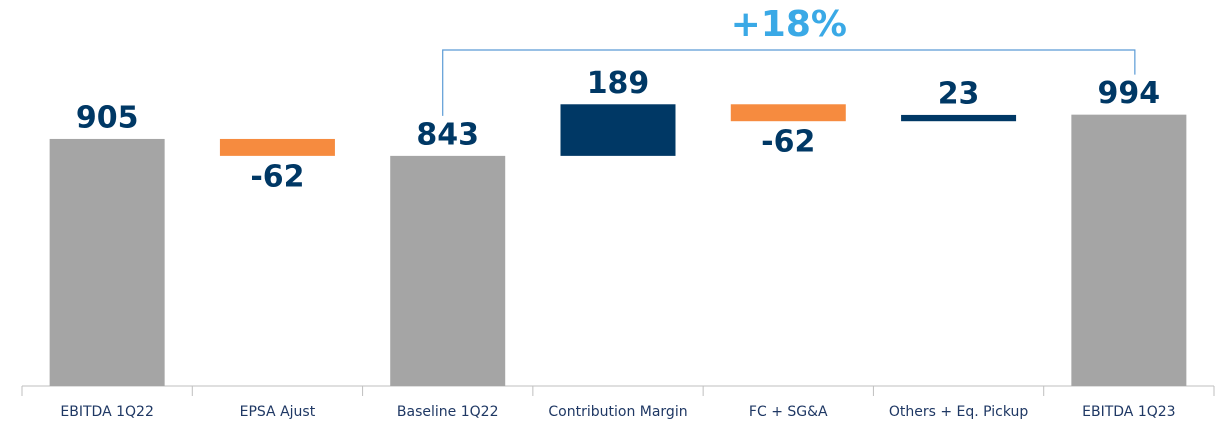  Describe the element at coordinates (618, 83) in the screenshot. I see `data-label: 189` at that location.